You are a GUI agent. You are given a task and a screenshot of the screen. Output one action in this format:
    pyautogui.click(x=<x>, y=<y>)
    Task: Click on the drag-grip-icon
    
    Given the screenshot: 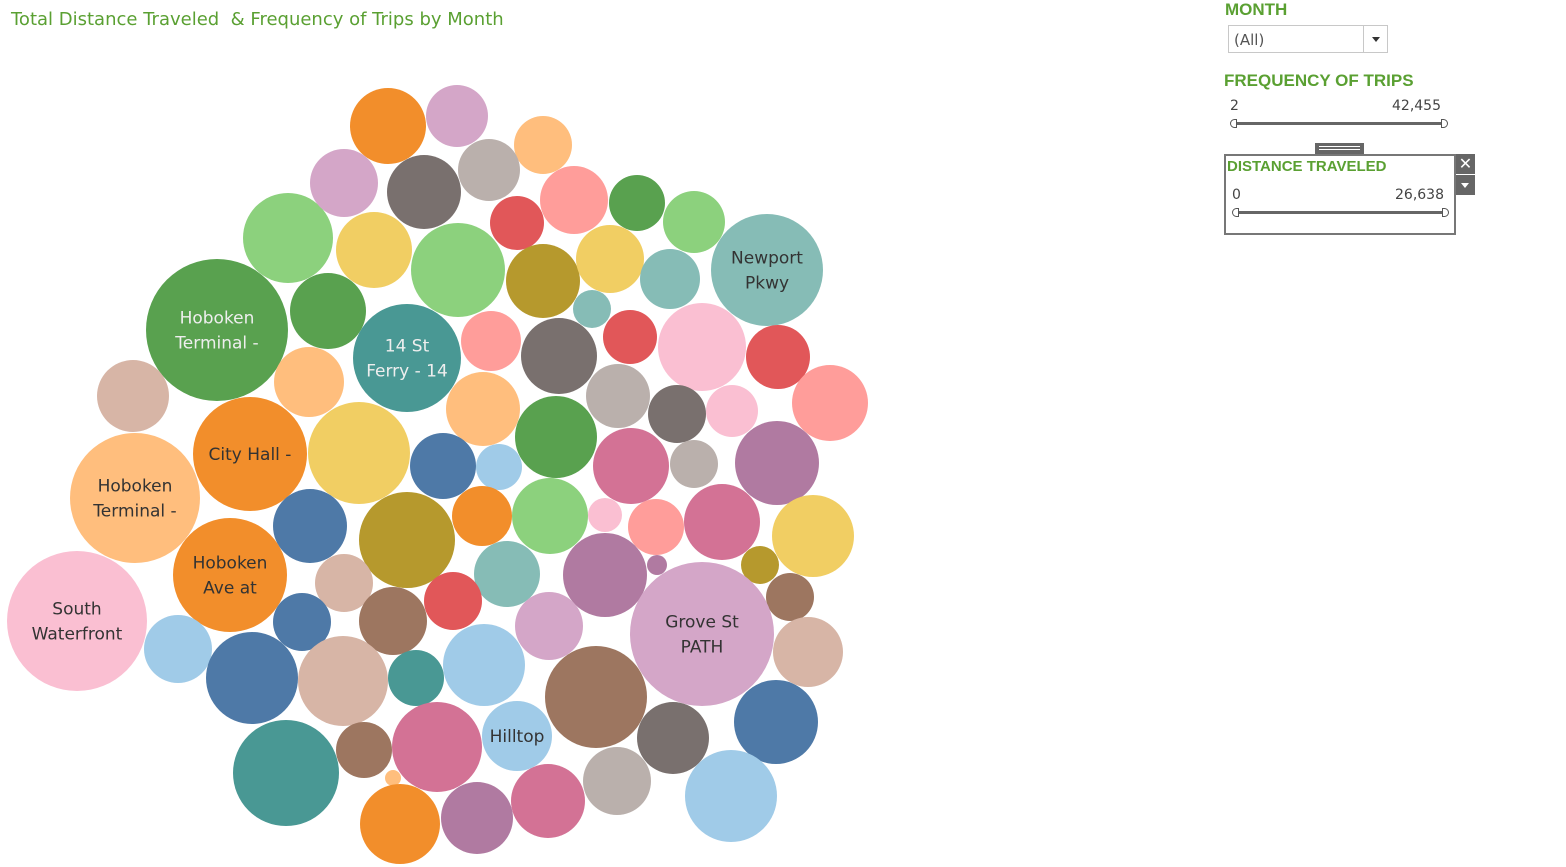 What is the action you would take?
    pyautogui.click(x=1339, y=148)
    